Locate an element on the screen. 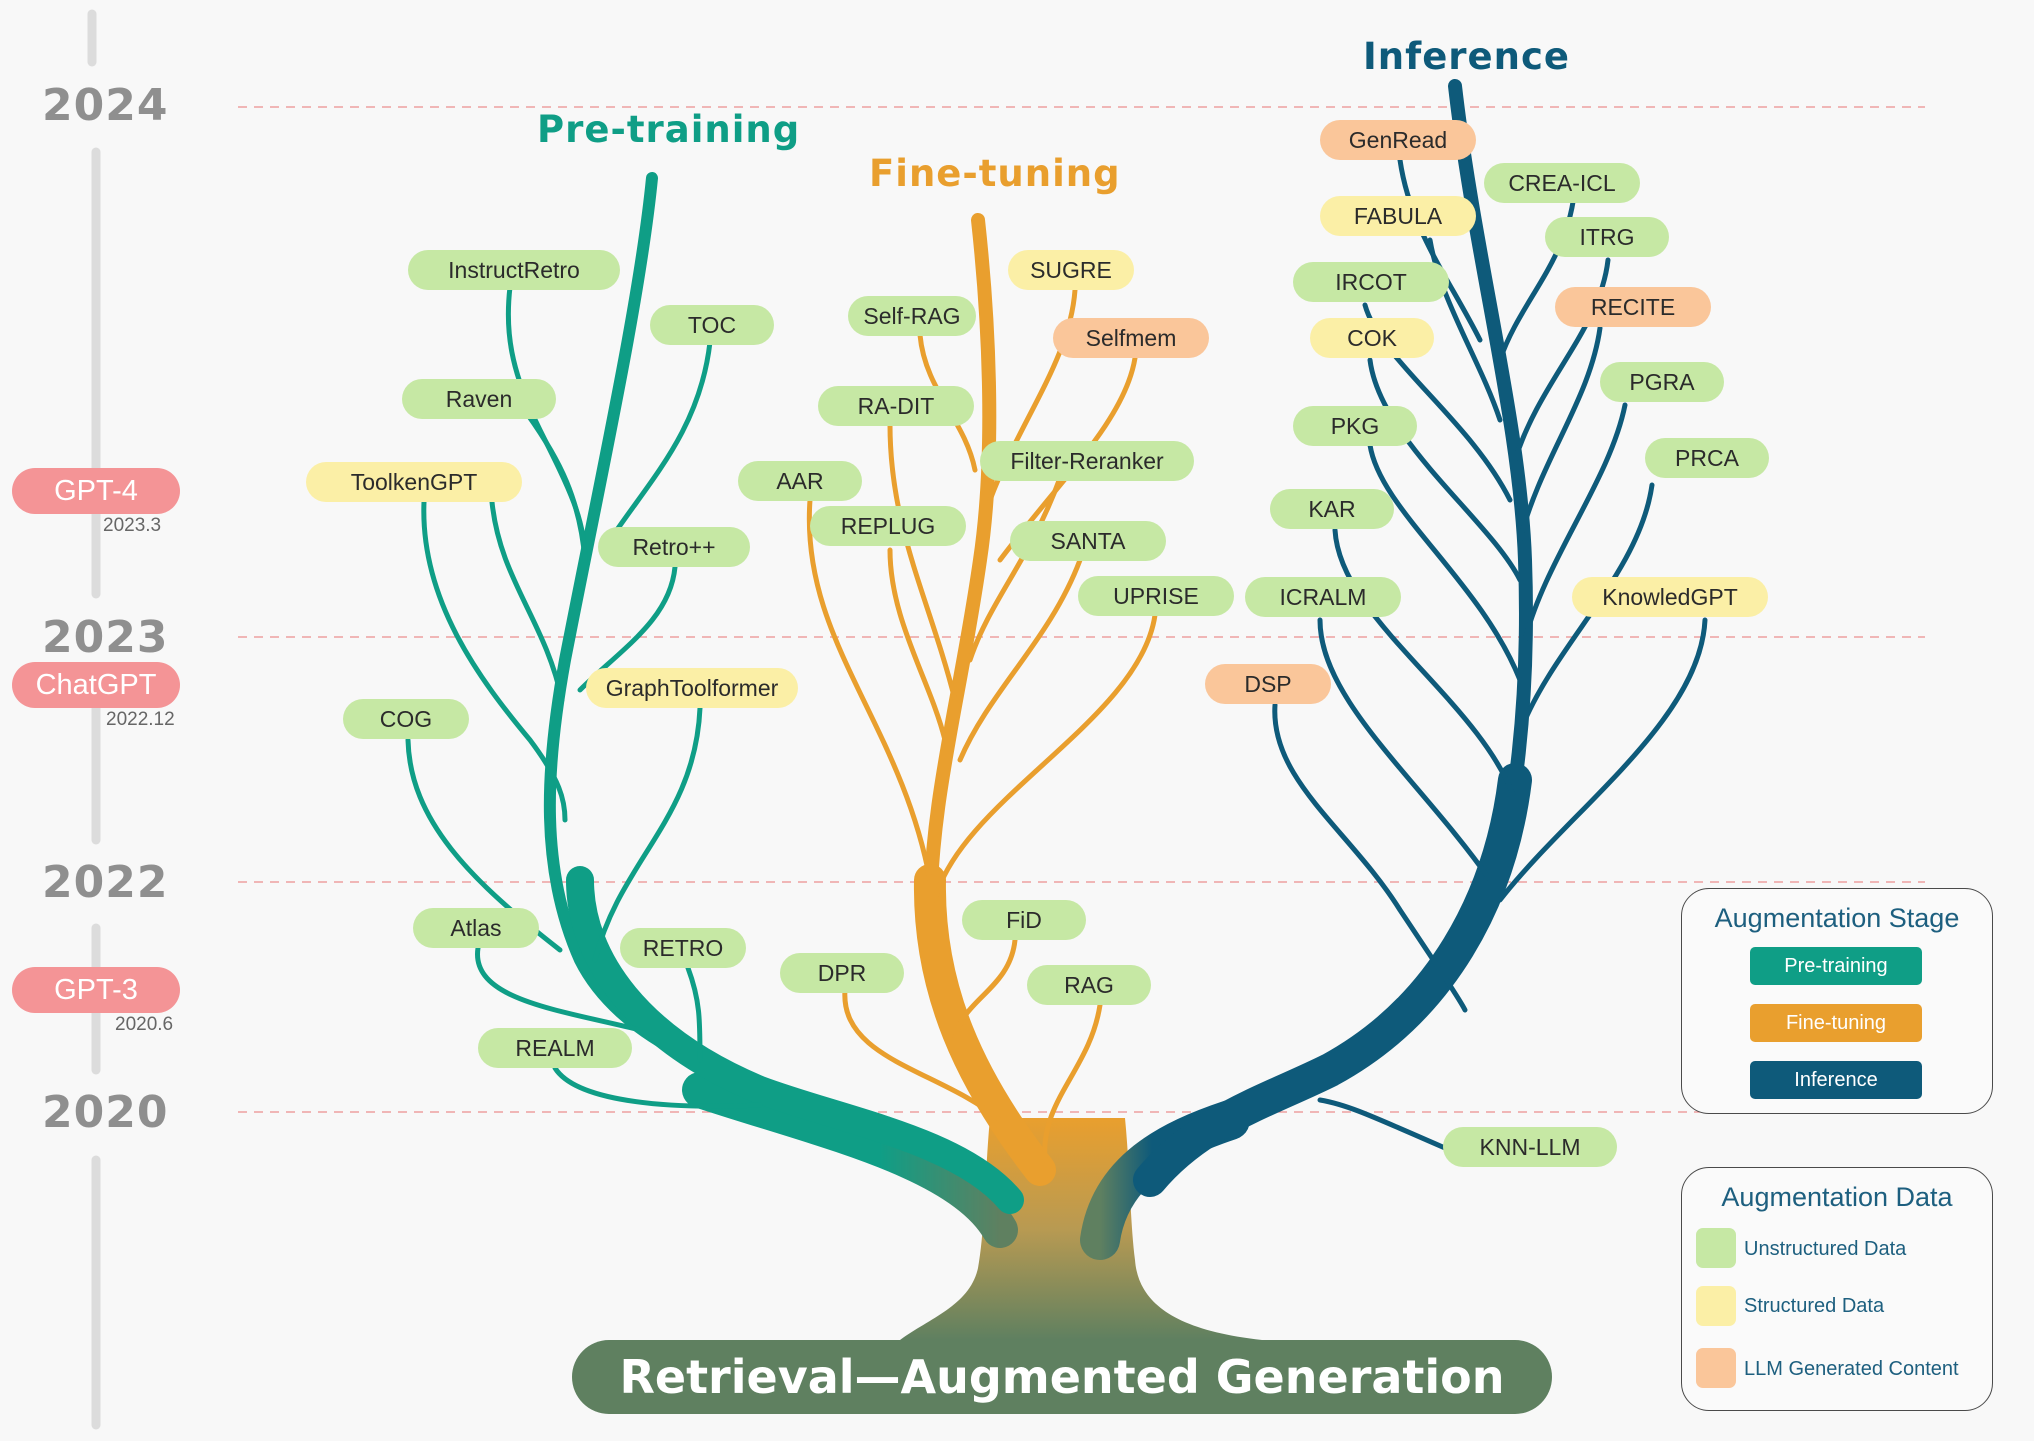  method-node-dsp: DSP is located at coordinates (1268, 684).